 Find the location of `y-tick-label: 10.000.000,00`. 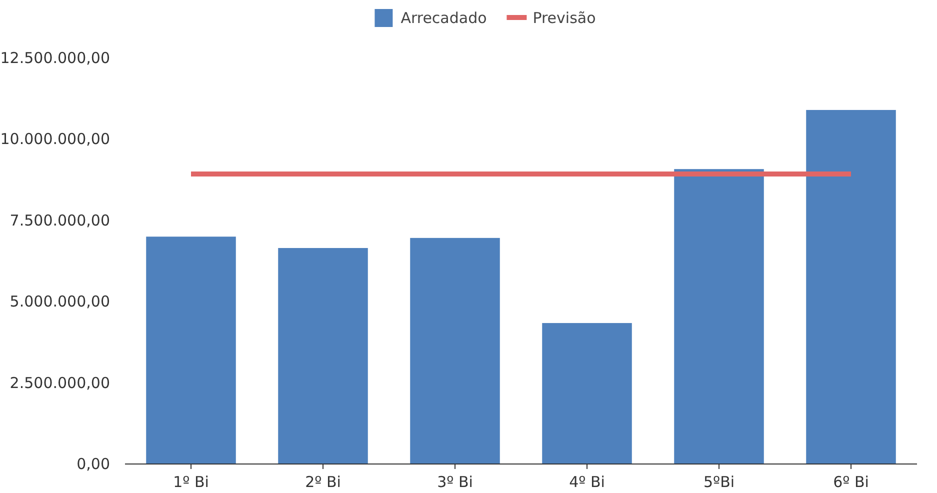

y-tick-label: 10.000.000,00 is located at coordinates (55, 139).